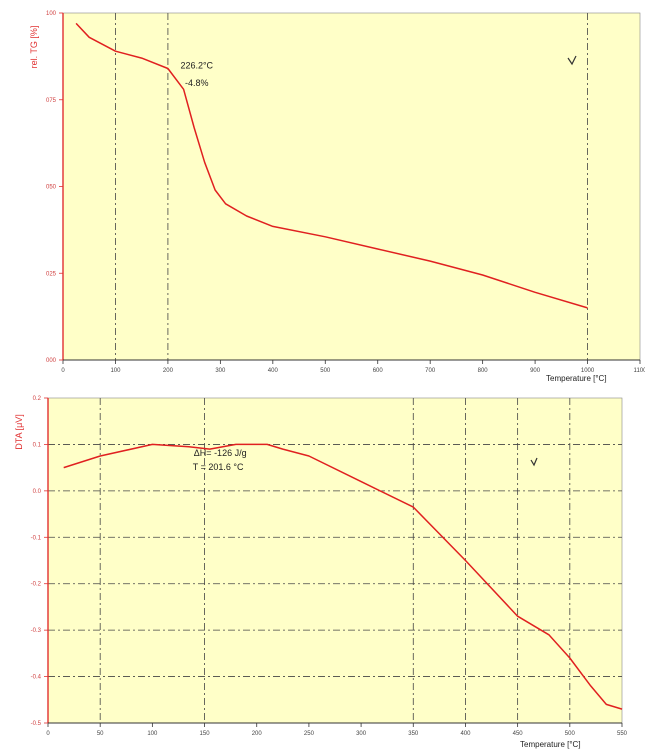 The image size is (645, 751). Describe the element at coordinates (535, 371) in the screenshot. I see `tg-x-tick-label: 900` at that location.